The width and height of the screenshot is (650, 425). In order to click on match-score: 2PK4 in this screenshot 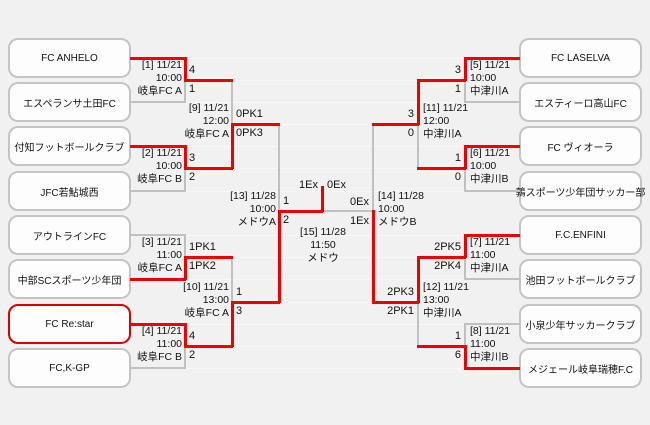, I will do `click(447, 266)`.